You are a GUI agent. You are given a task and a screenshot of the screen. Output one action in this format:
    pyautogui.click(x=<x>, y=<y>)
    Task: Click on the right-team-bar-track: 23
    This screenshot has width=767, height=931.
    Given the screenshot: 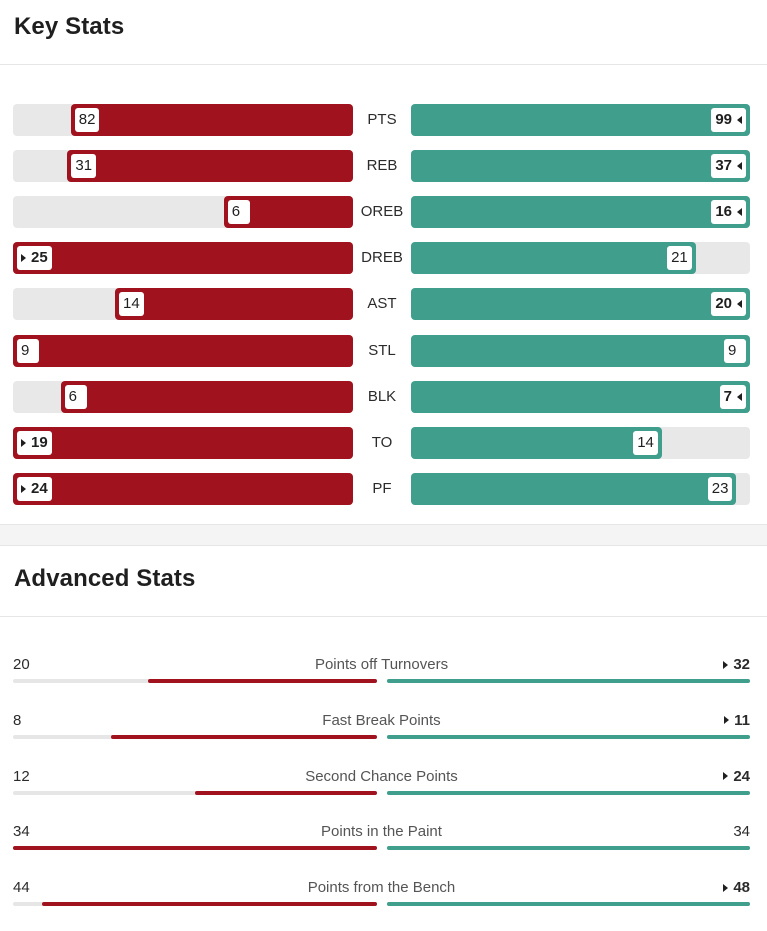 What is the action you would take?
    pyautogui.click(x=580, y=488)
    